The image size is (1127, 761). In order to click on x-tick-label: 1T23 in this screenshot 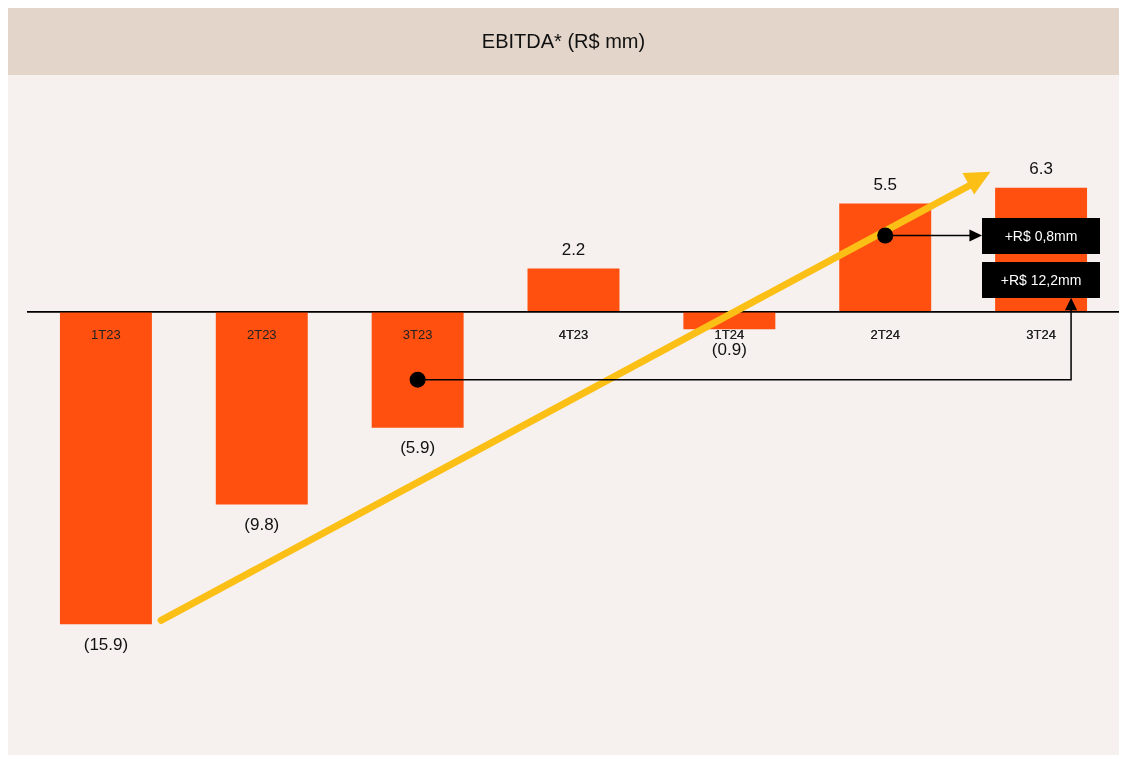, I will do `click(106, 335)`.